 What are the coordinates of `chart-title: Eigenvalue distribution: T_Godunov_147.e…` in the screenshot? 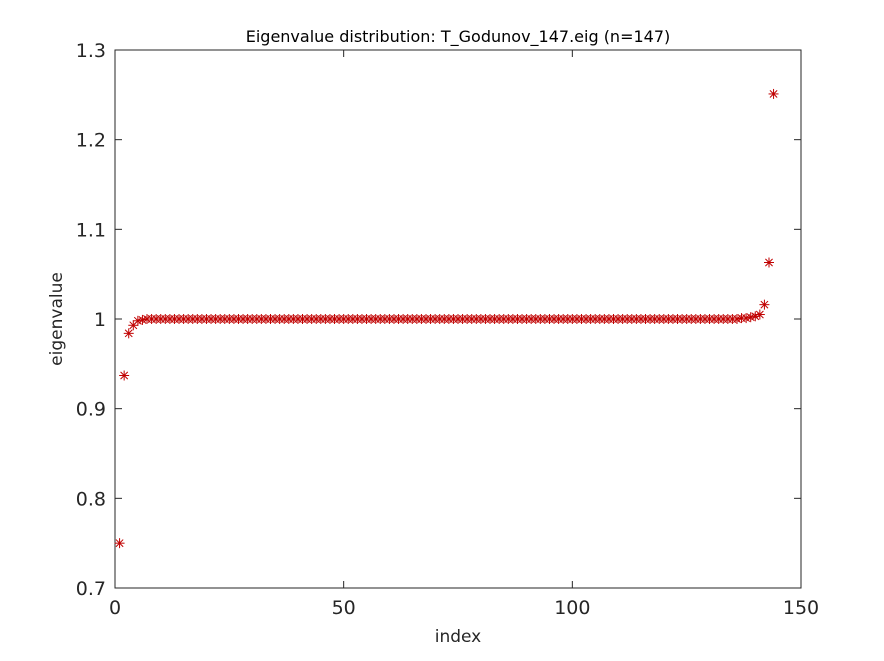 It's located at (458, 37).